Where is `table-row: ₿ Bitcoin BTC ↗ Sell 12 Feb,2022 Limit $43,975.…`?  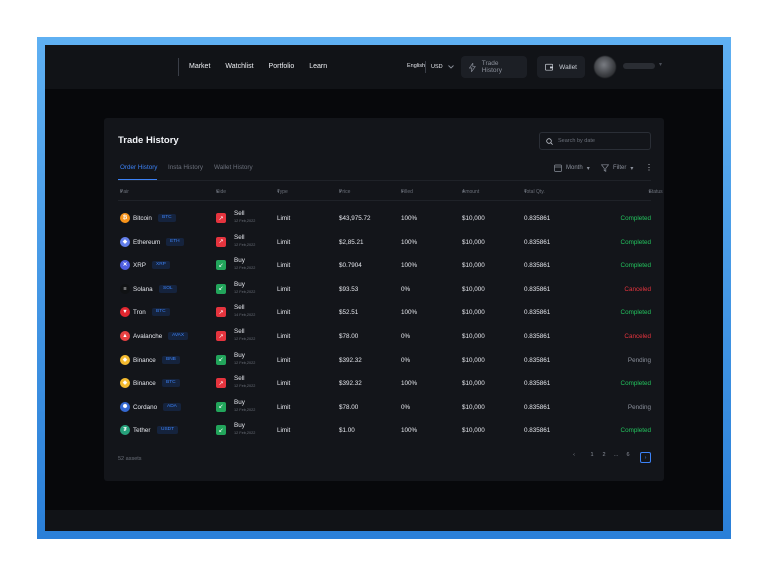
table-row: ₿ Bitcoin BTC ↗ Sell 12 Feb,2022 Limit $43,975.… is located at coordinates (384, 218).